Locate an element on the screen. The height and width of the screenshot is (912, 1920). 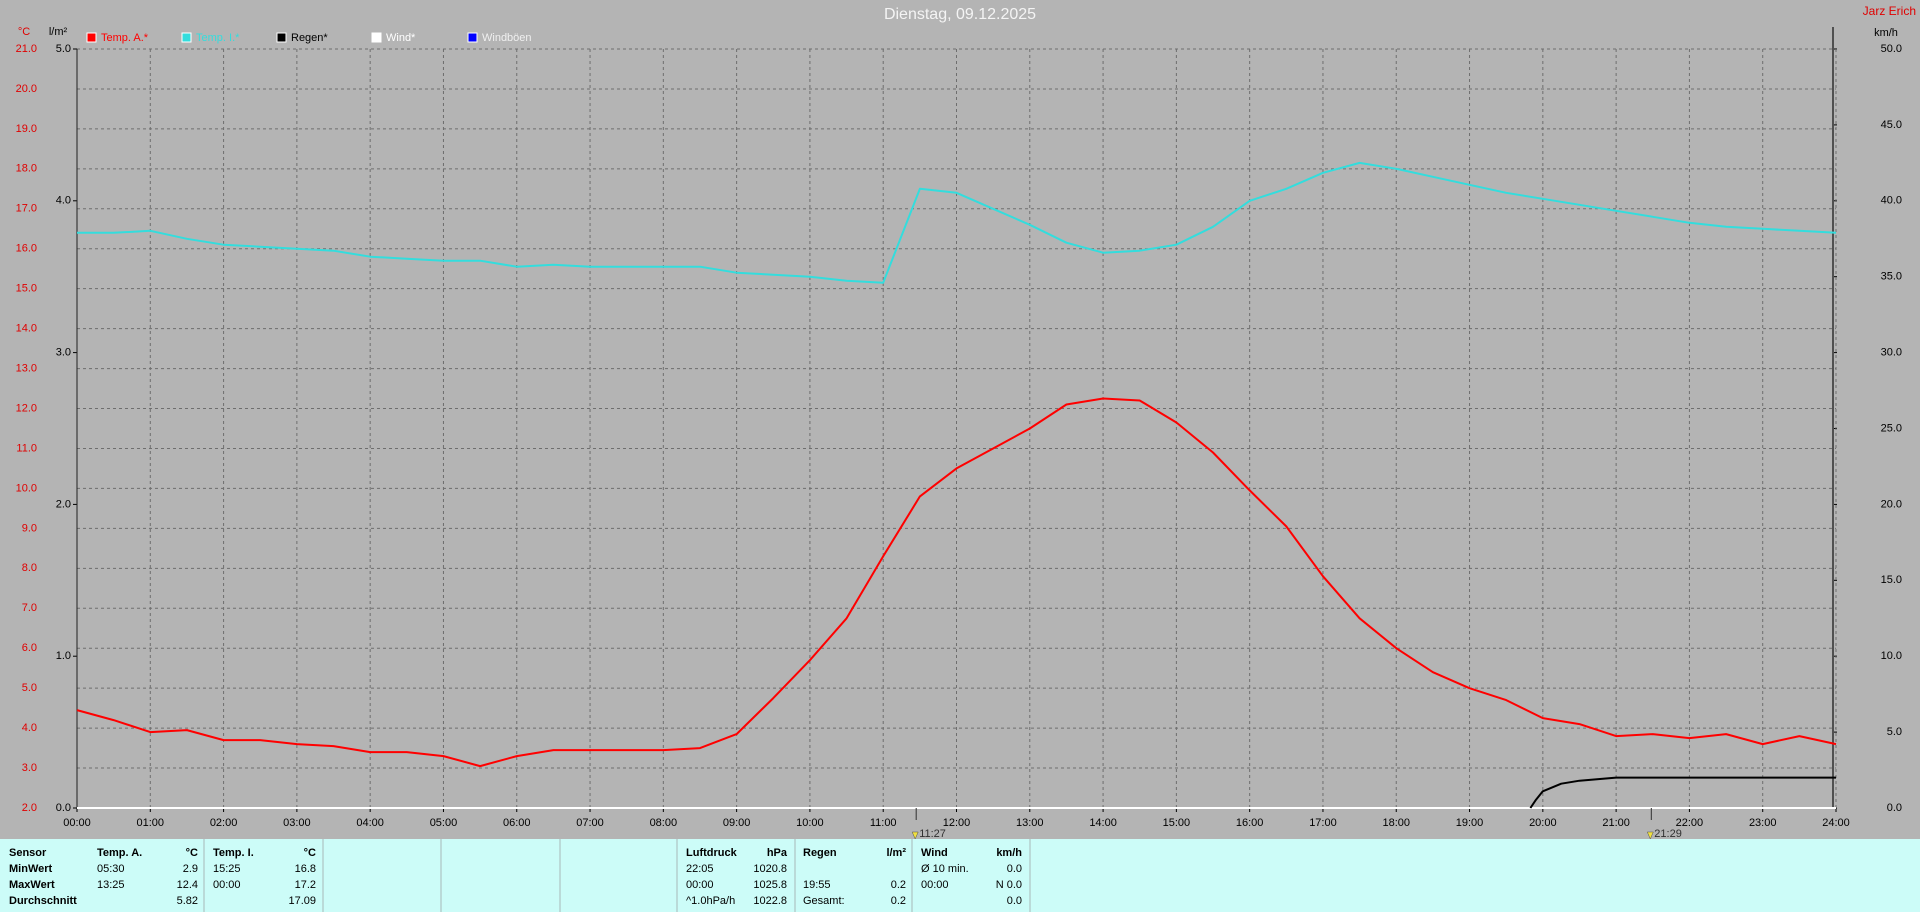
y2-tick-label: 2.0 is located at coordinates (63, 504).